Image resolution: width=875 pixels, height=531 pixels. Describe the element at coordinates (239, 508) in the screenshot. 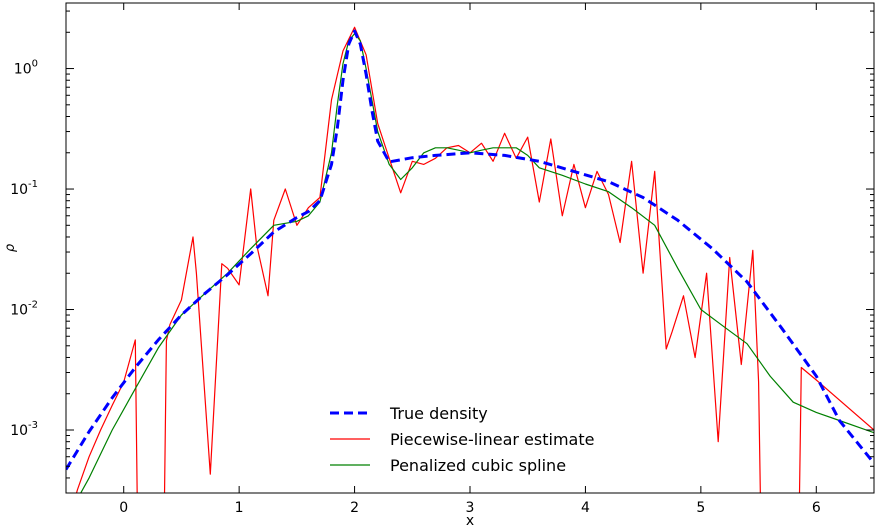

I see `x-tick-label: 1` at that location.